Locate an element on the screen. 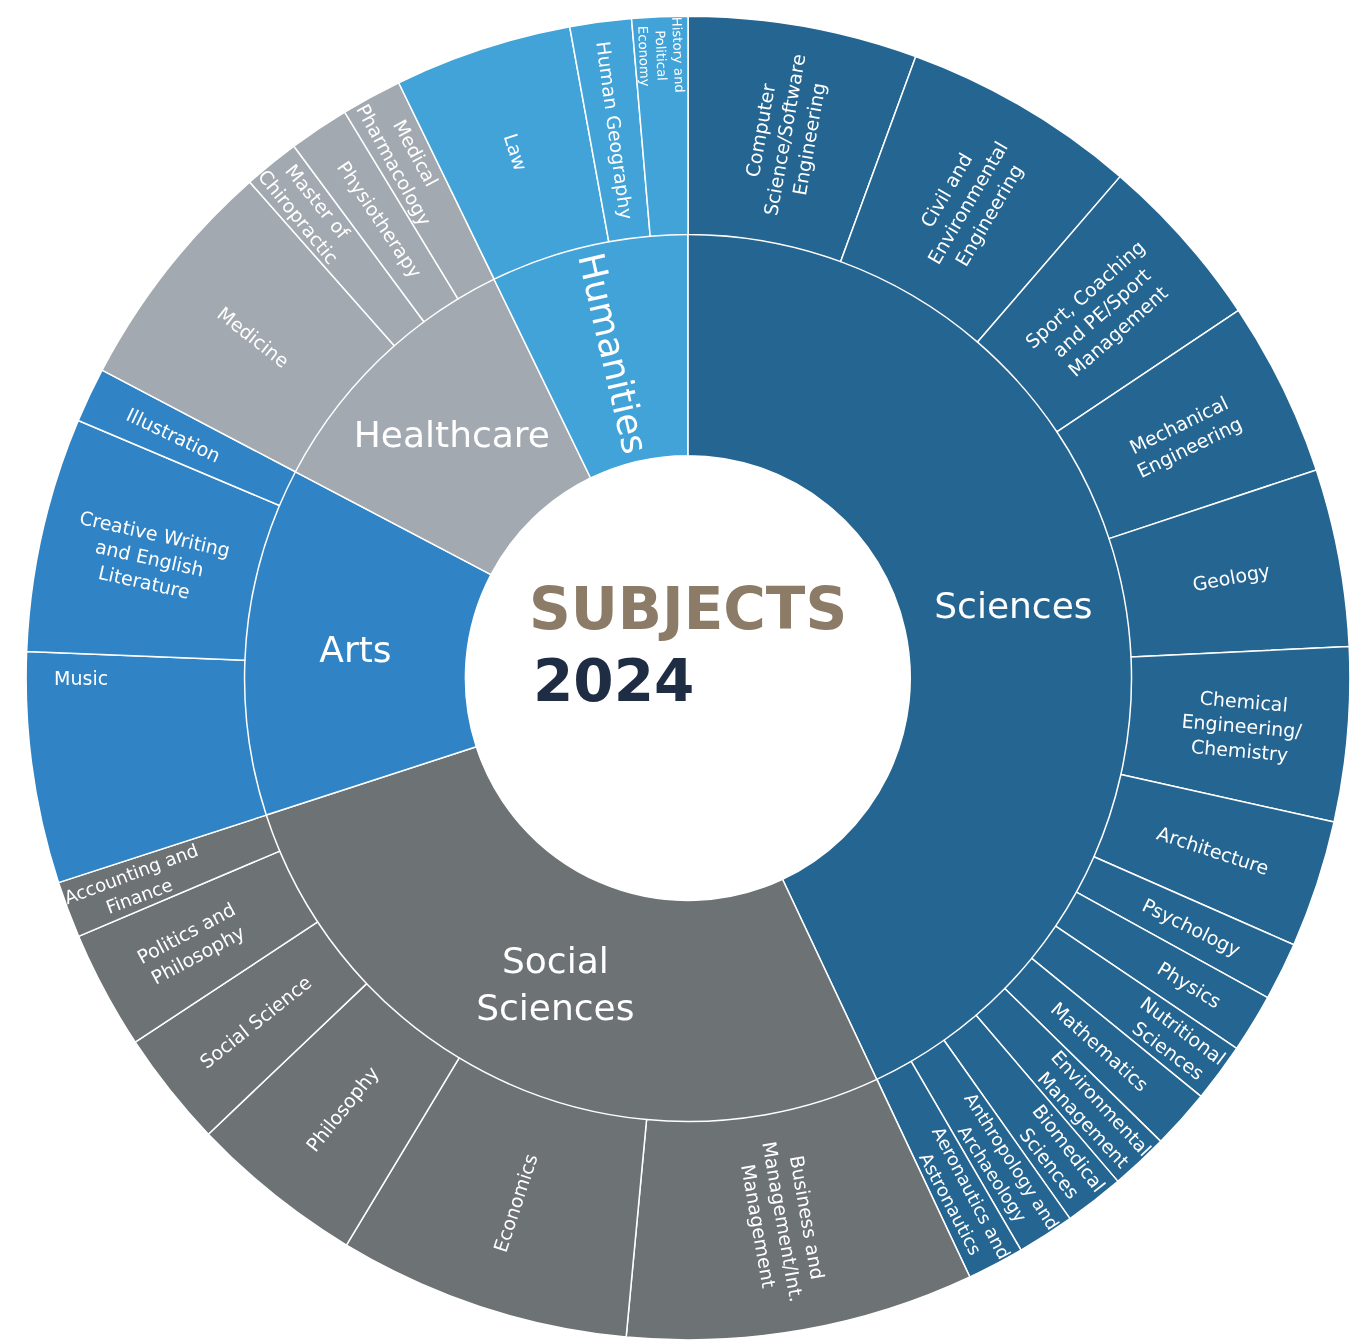 The height and width of the screenshot is (1344, 1350). slice-label: Arts is located at coordinates (355, 650).